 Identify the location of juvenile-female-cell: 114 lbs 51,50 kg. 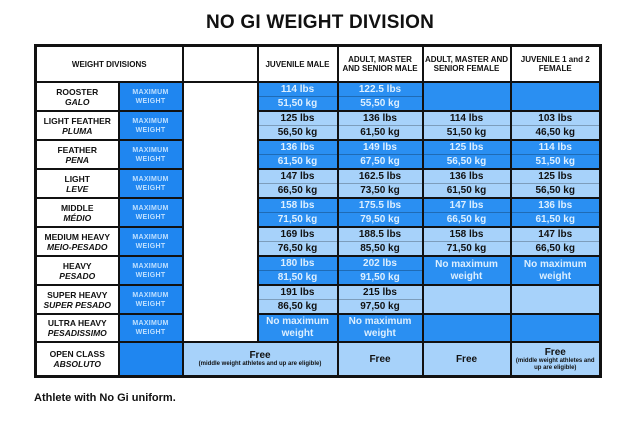
(555, 154).